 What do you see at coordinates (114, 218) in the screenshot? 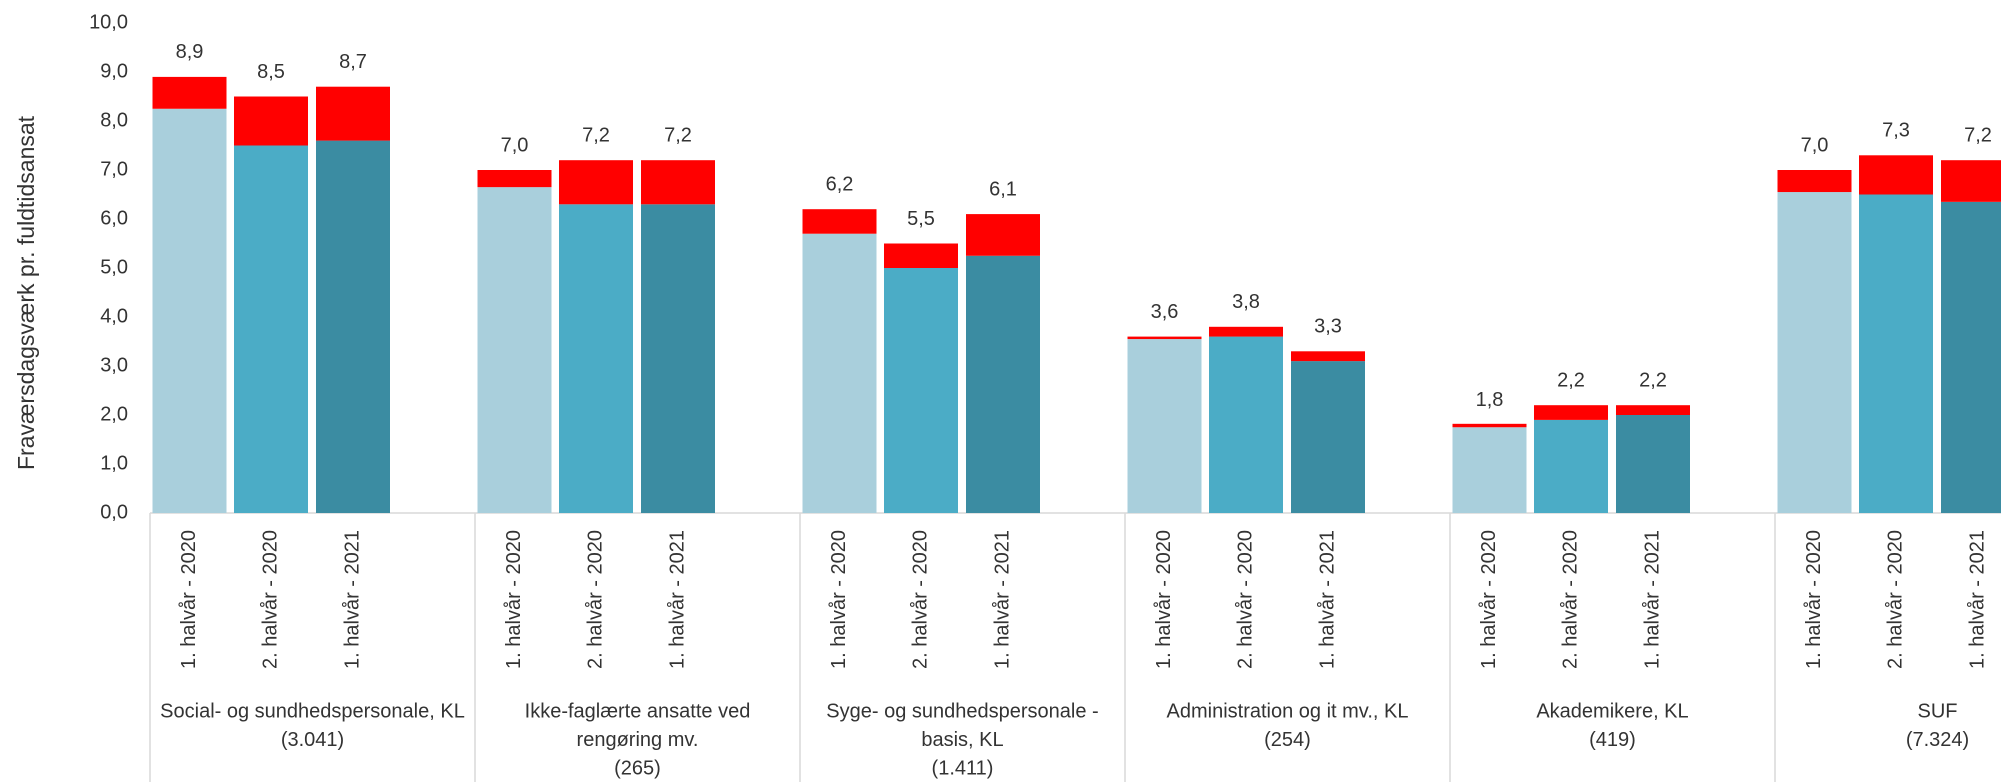
I see `y-tick-label: 6,0` at bounding box center [114, 218].